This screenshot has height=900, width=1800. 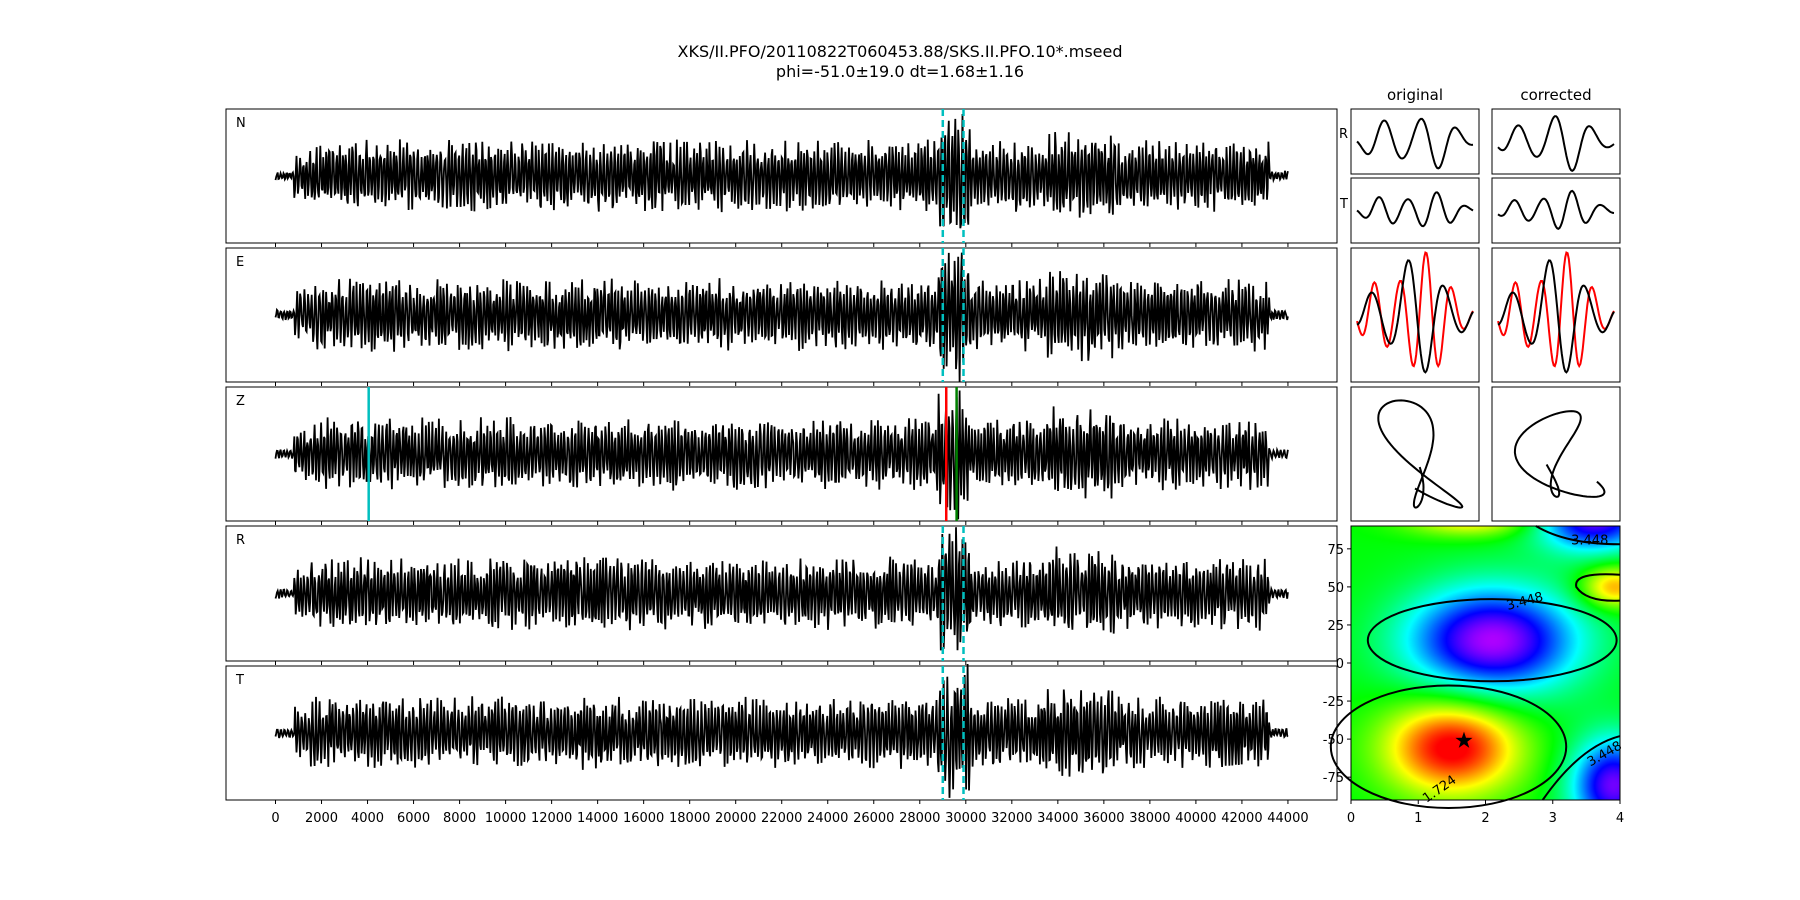 I want to click on figure-subtitle: phi=-51.0±19.0 dt=1.68±1.16, so click(x=900, y=71).